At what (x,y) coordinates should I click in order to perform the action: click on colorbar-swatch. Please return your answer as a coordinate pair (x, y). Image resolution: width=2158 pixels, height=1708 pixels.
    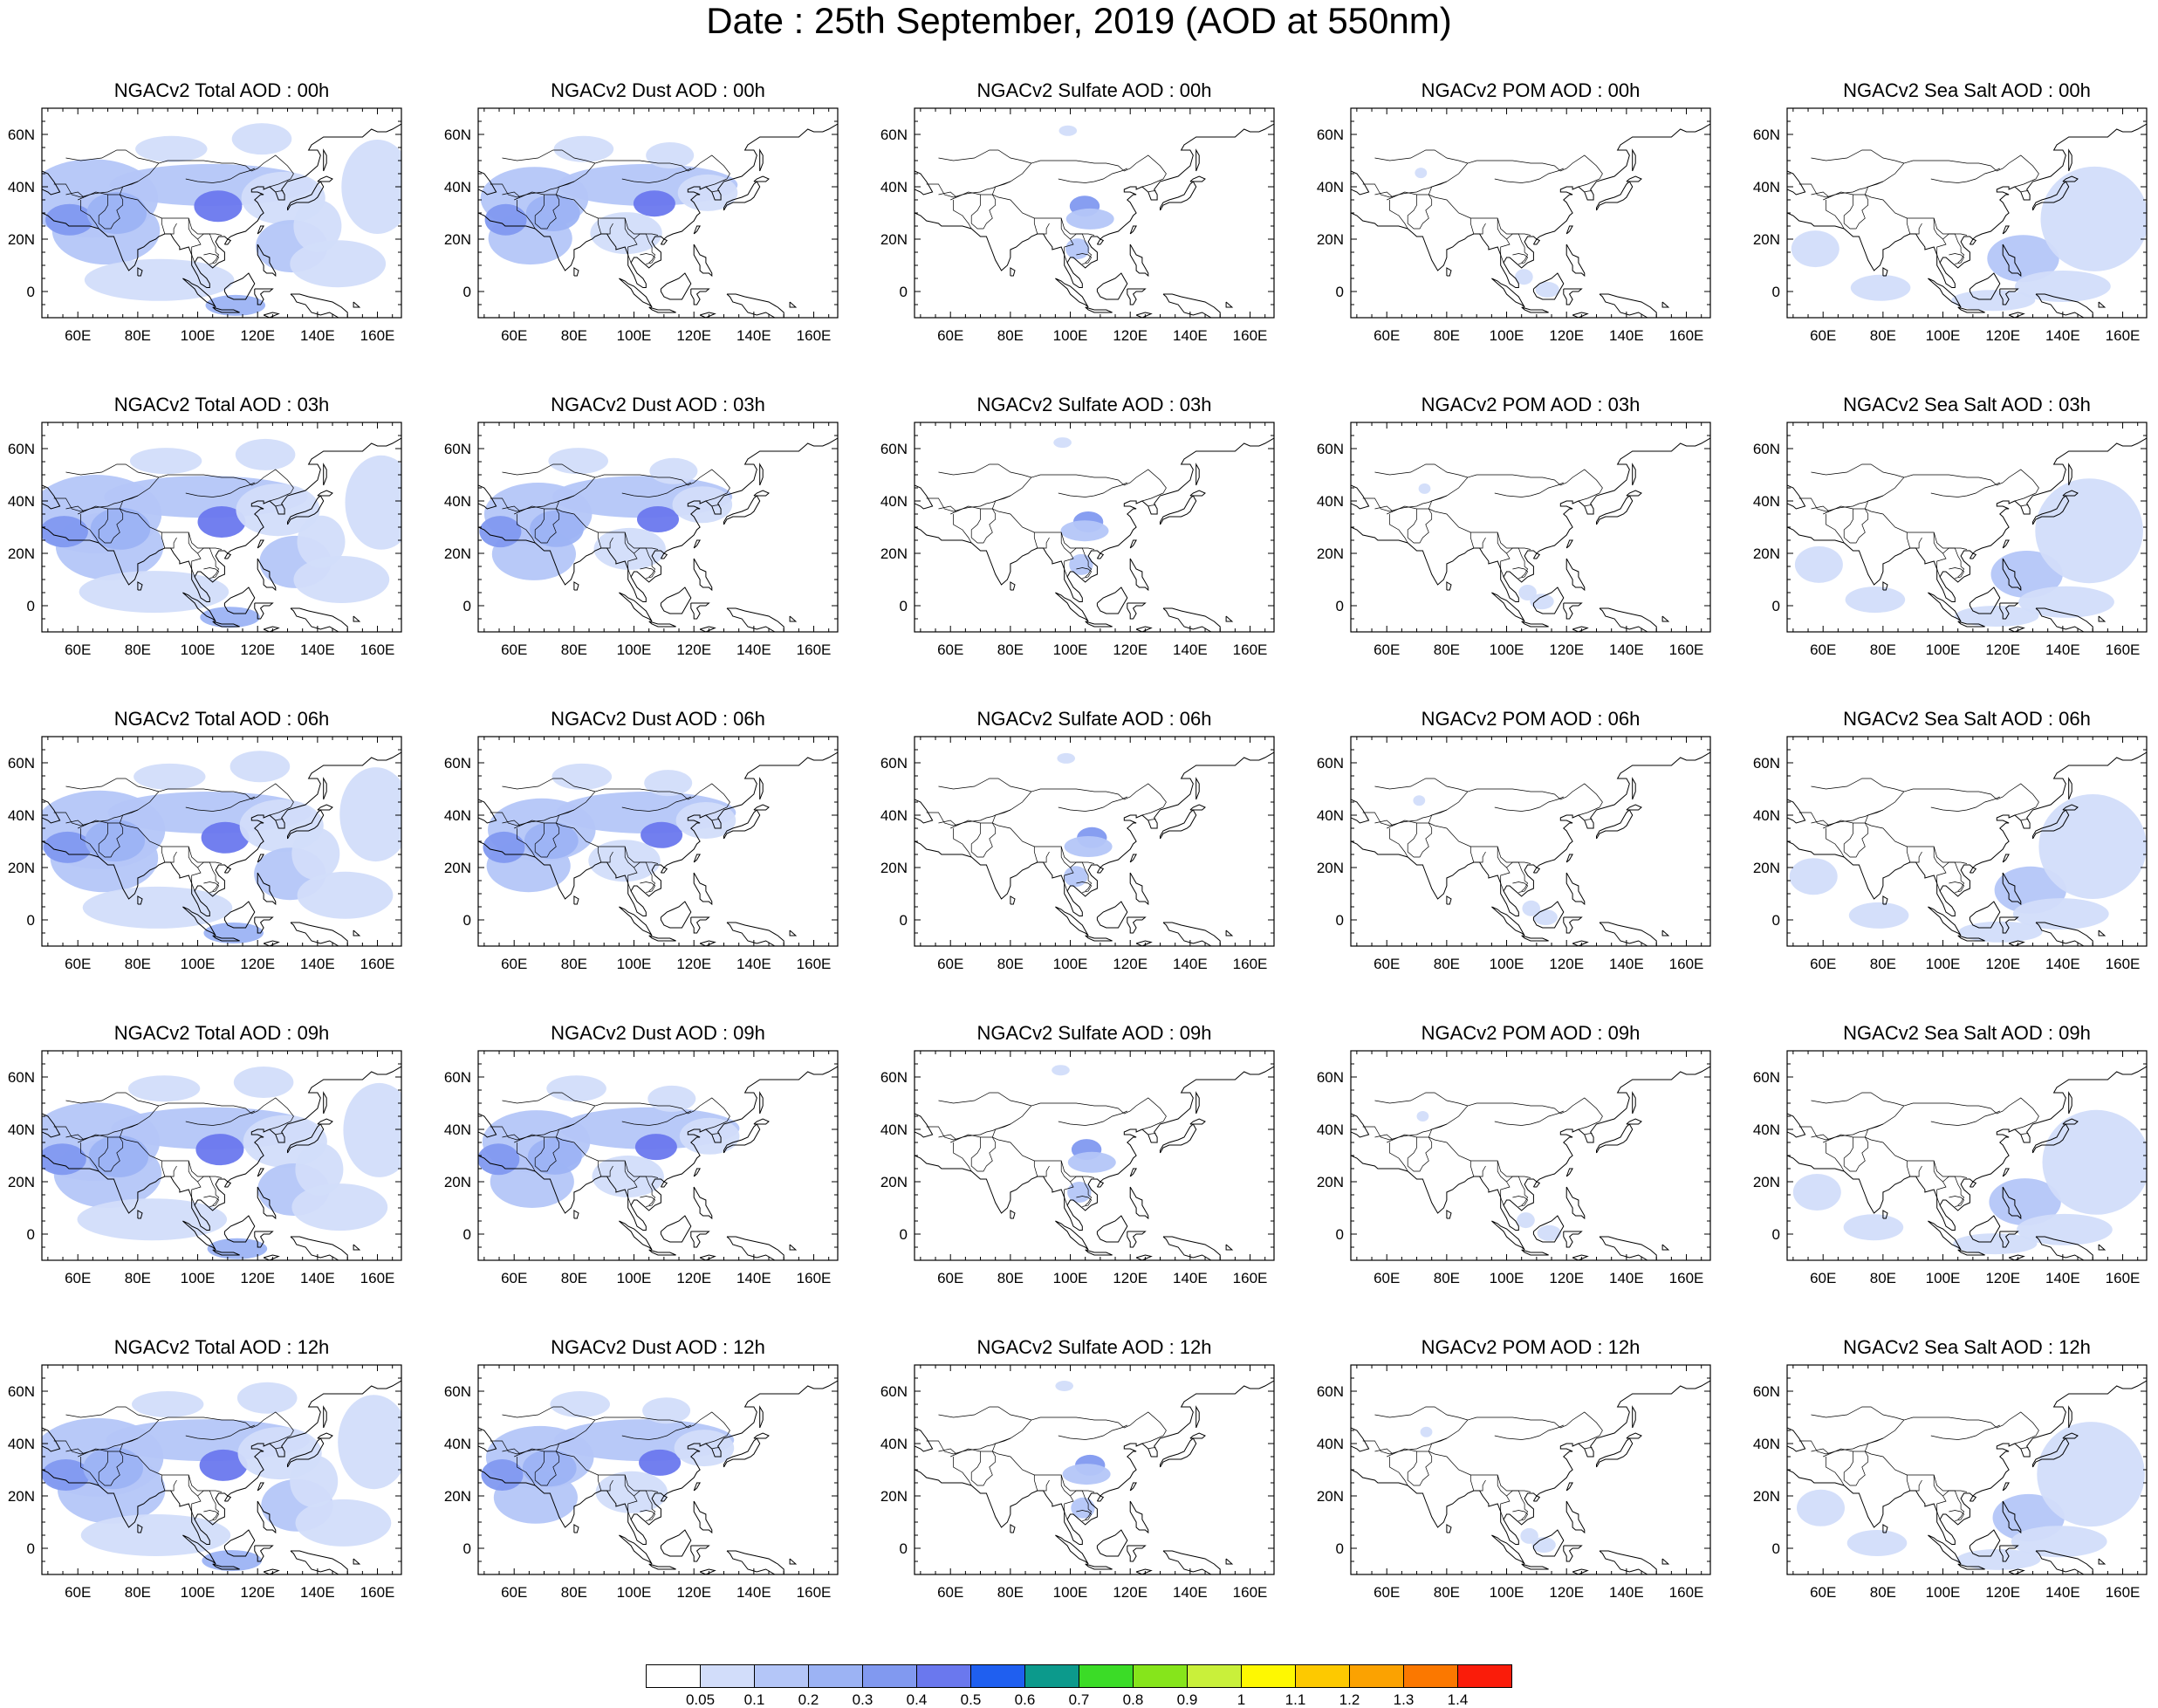
    Looking at the image, I should click on (727, 1676).